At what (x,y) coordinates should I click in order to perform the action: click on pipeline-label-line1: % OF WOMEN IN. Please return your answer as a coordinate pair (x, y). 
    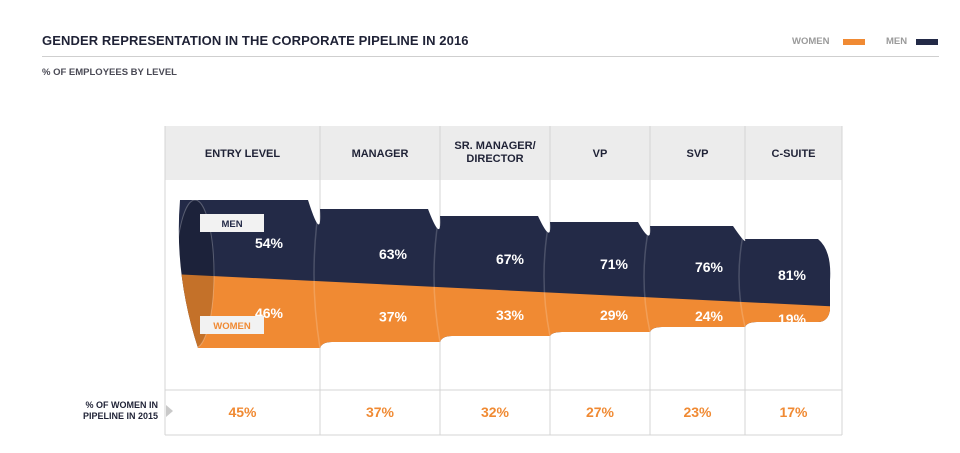
    Looking at the image, I should click on (122, 405).